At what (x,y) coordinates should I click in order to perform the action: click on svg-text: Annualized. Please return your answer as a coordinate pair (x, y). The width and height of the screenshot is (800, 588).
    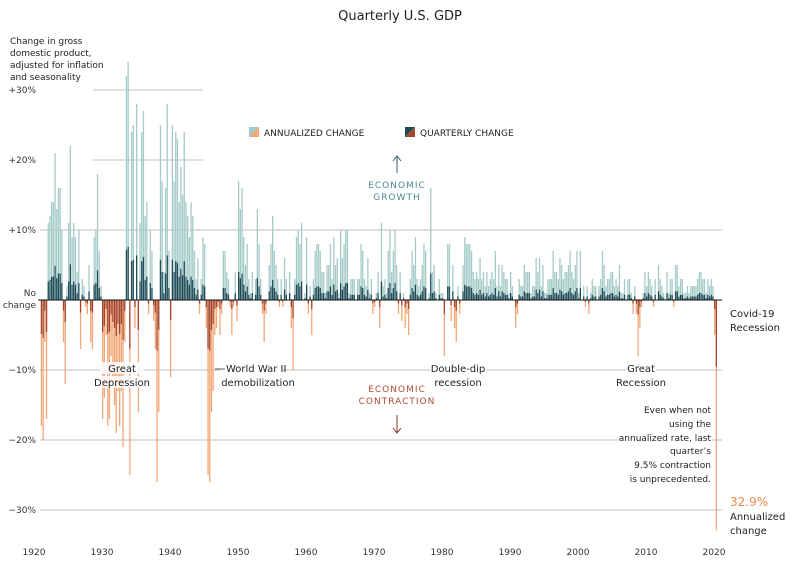
    Looking at the image, I should click on (757, 517).